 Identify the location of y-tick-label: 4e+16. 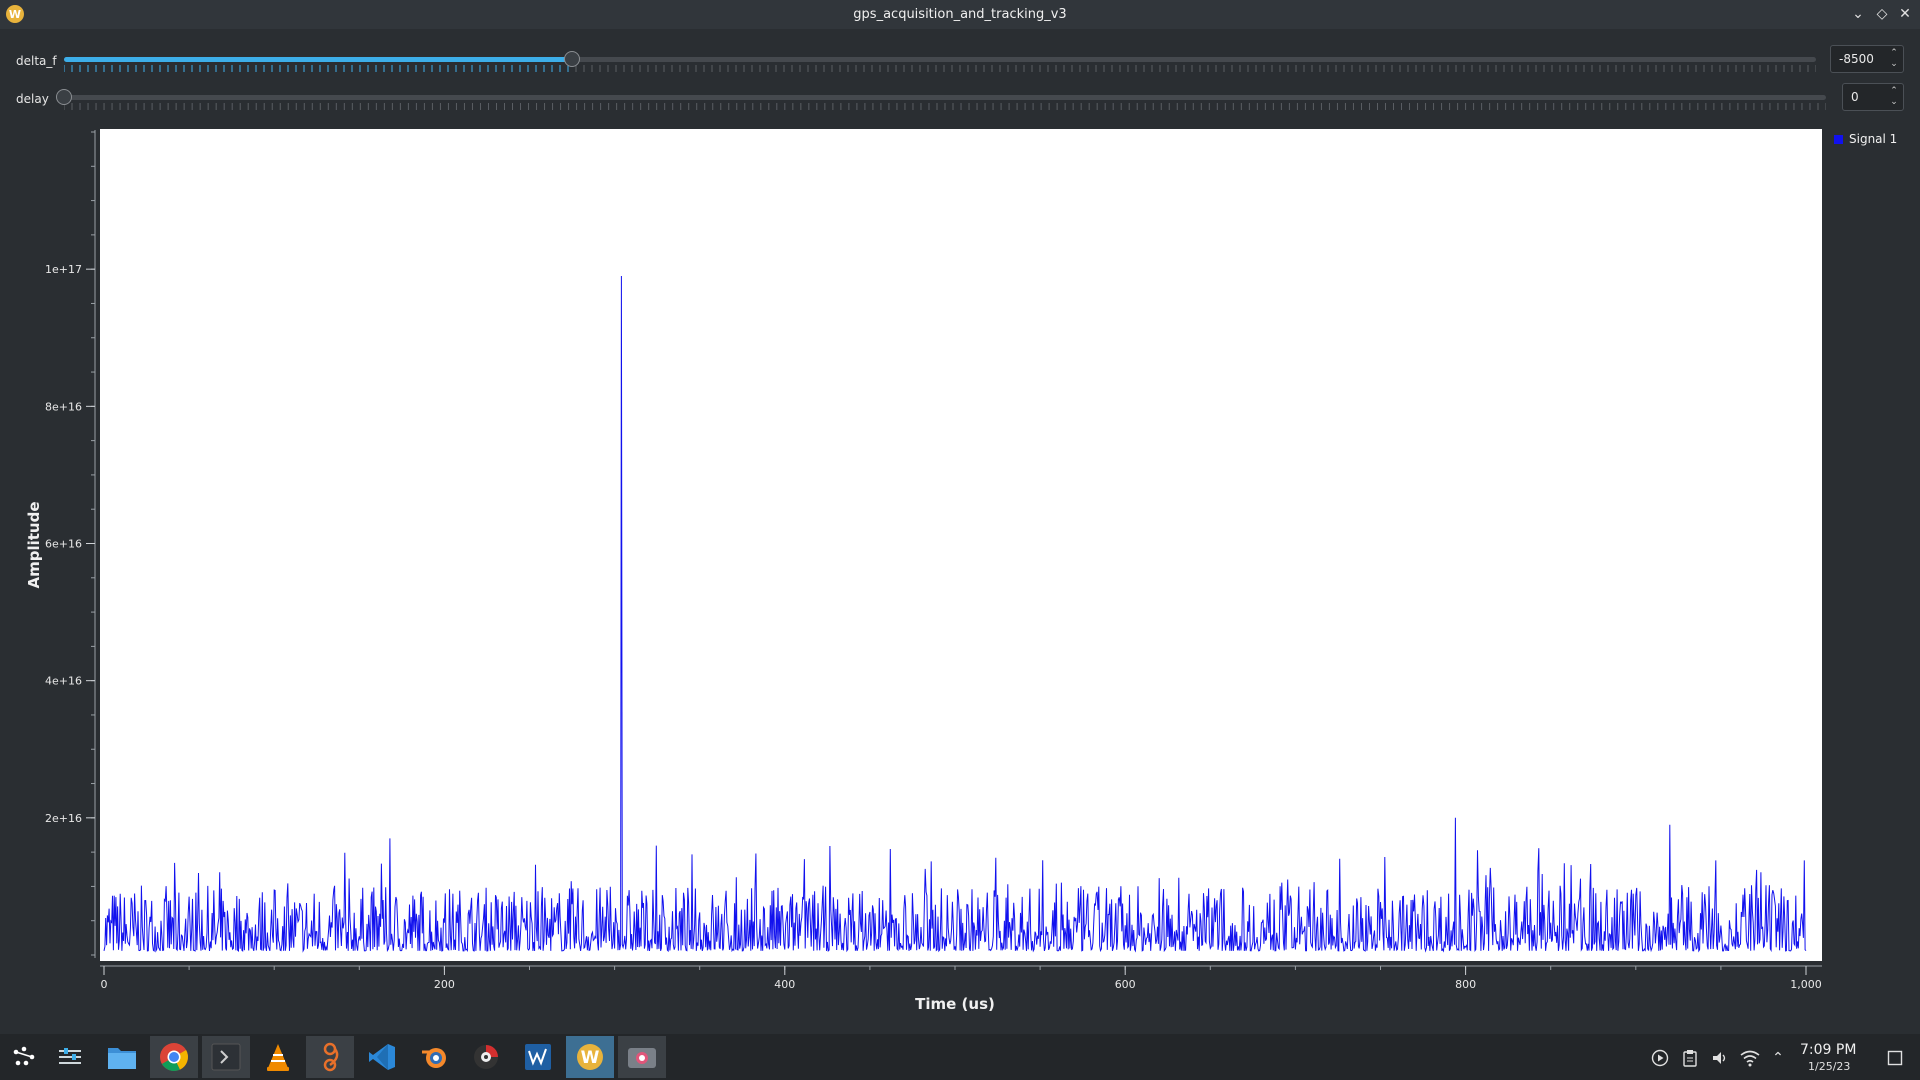
(63, 681).